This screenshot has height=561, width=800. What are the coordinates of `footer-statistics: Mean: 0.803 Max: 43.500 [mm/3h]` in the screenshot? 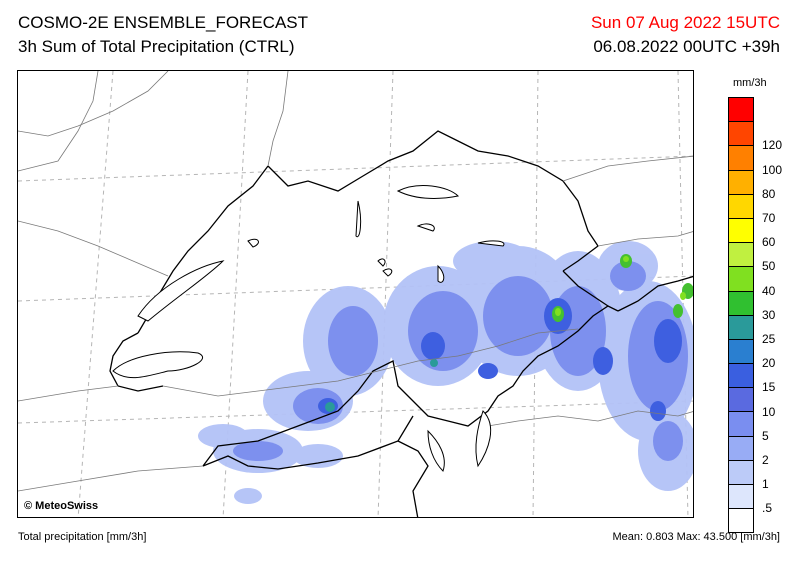 It's located at (696, 537).